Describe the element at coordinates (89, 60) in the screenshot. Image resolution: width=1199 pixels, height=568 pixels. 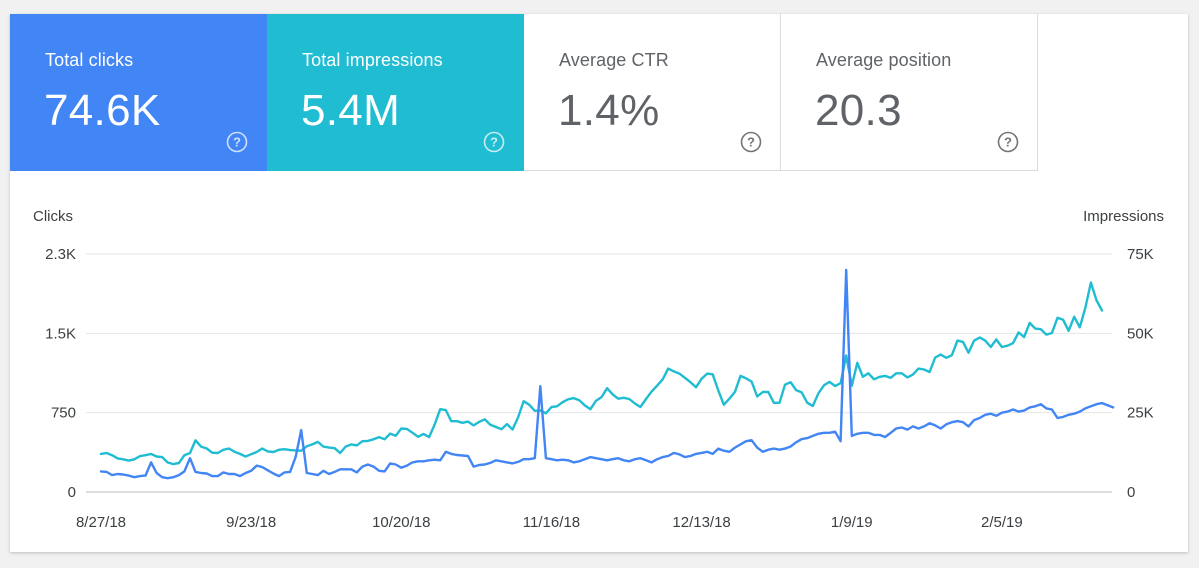
I see `metric-label: Total clicks` at that location.